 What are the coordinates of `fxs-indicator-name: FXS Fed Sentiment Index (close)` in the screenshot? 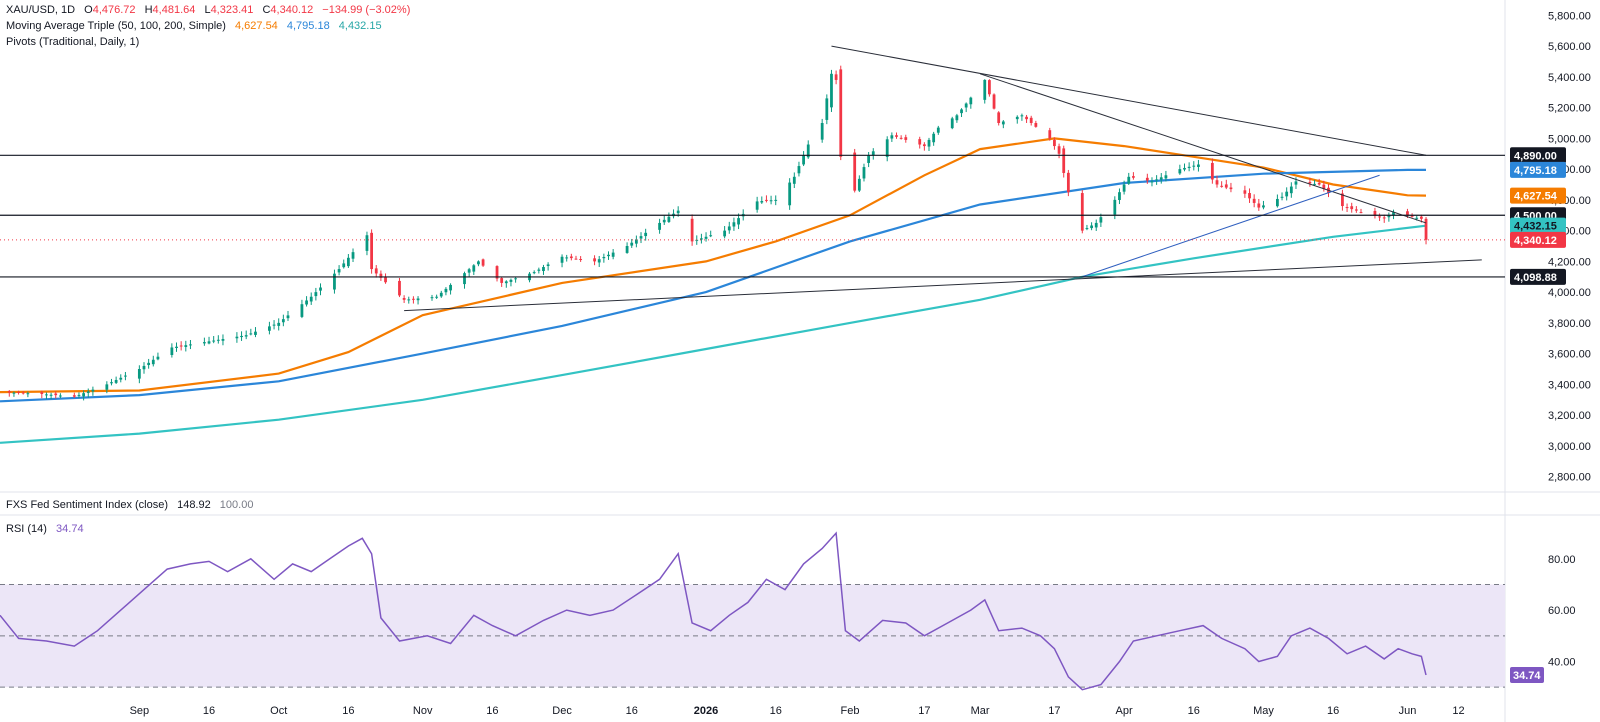 It's located at (87, 505).